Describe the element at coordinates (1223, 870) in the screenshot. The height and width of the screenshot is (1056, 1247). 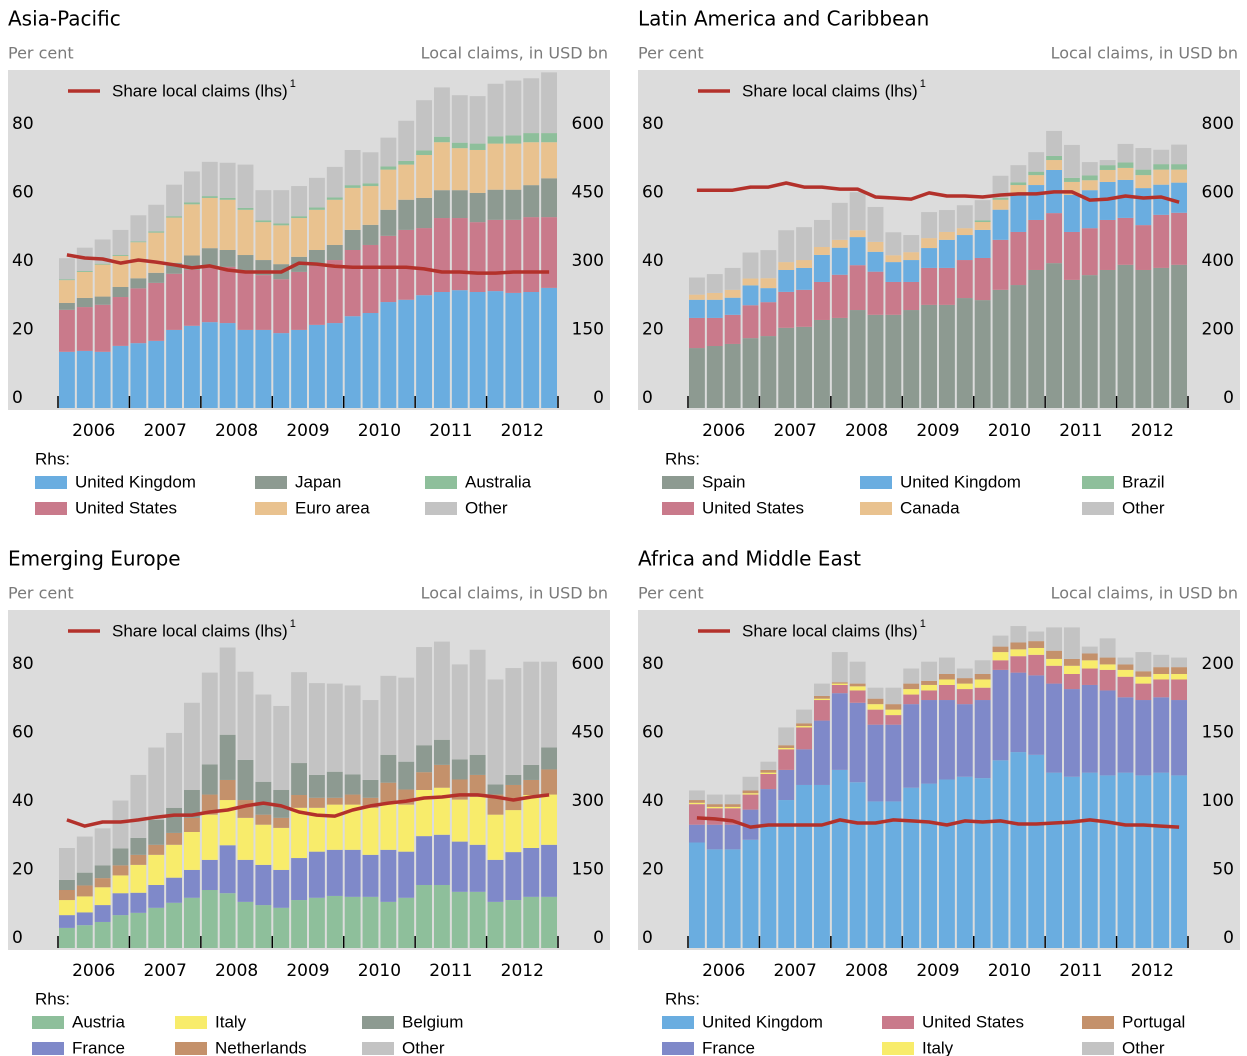
I see `y2-tick-label: 50` at that location.